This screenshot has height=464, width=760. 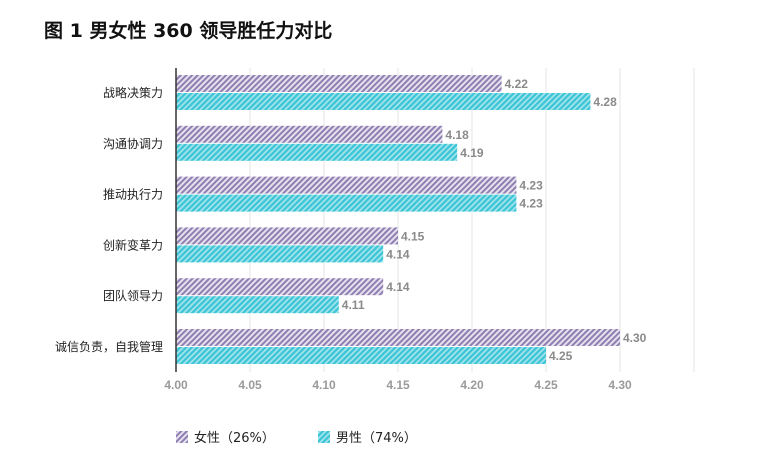 What do you see at coordinates (182, 437) in the screenshot?
I see `legend-swatch-female` at bounding box center [182, 437].